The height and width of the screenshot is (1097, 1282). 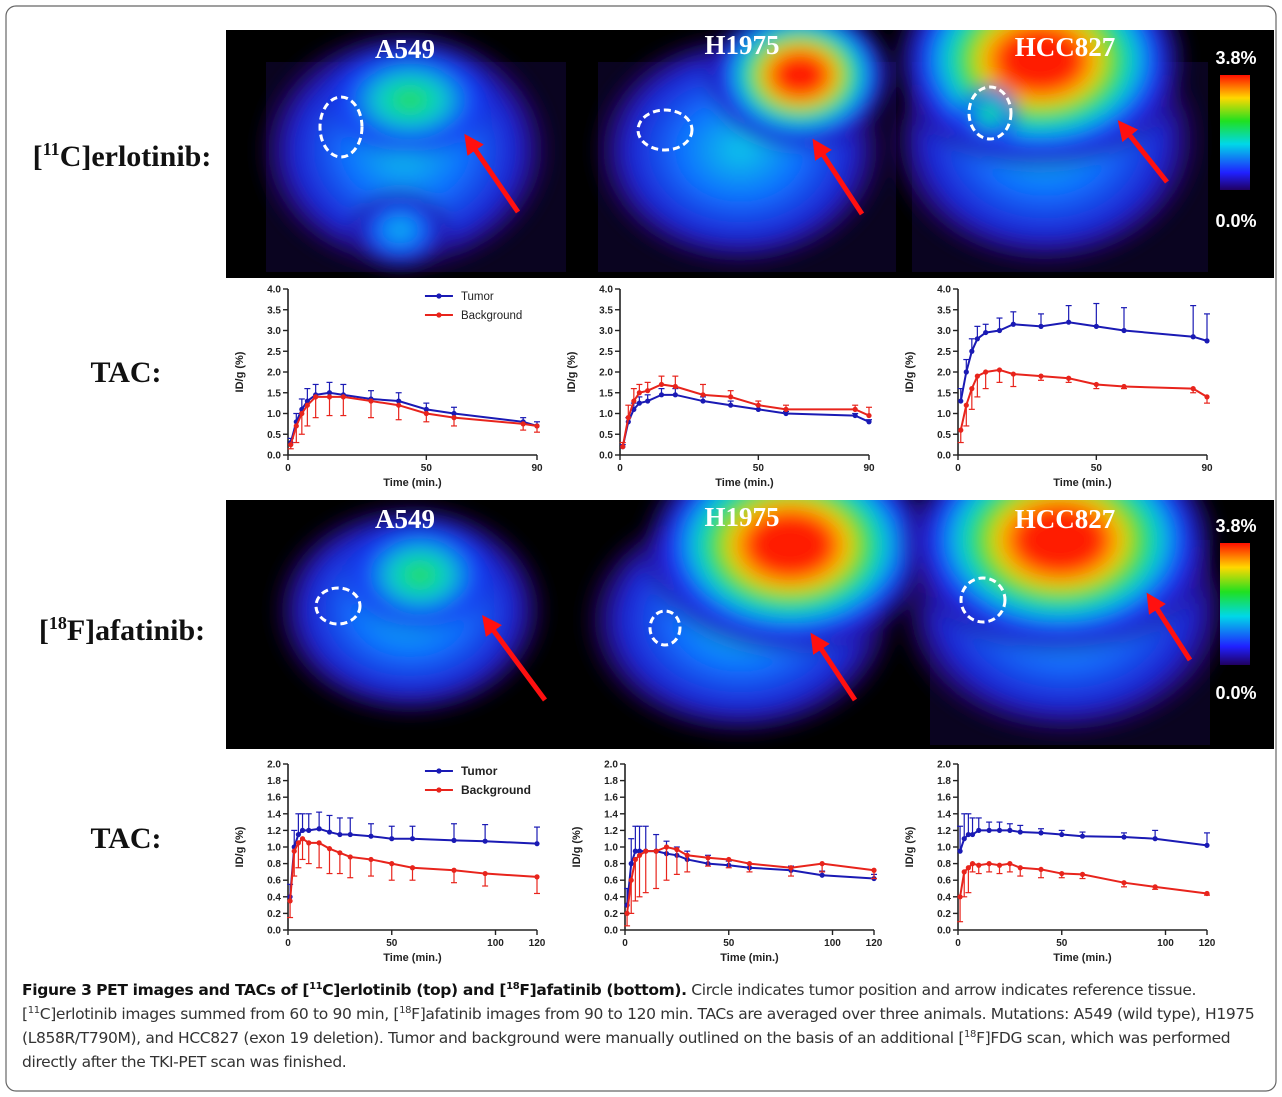 I want to click on text-run: [, so click(x=44, y=630).